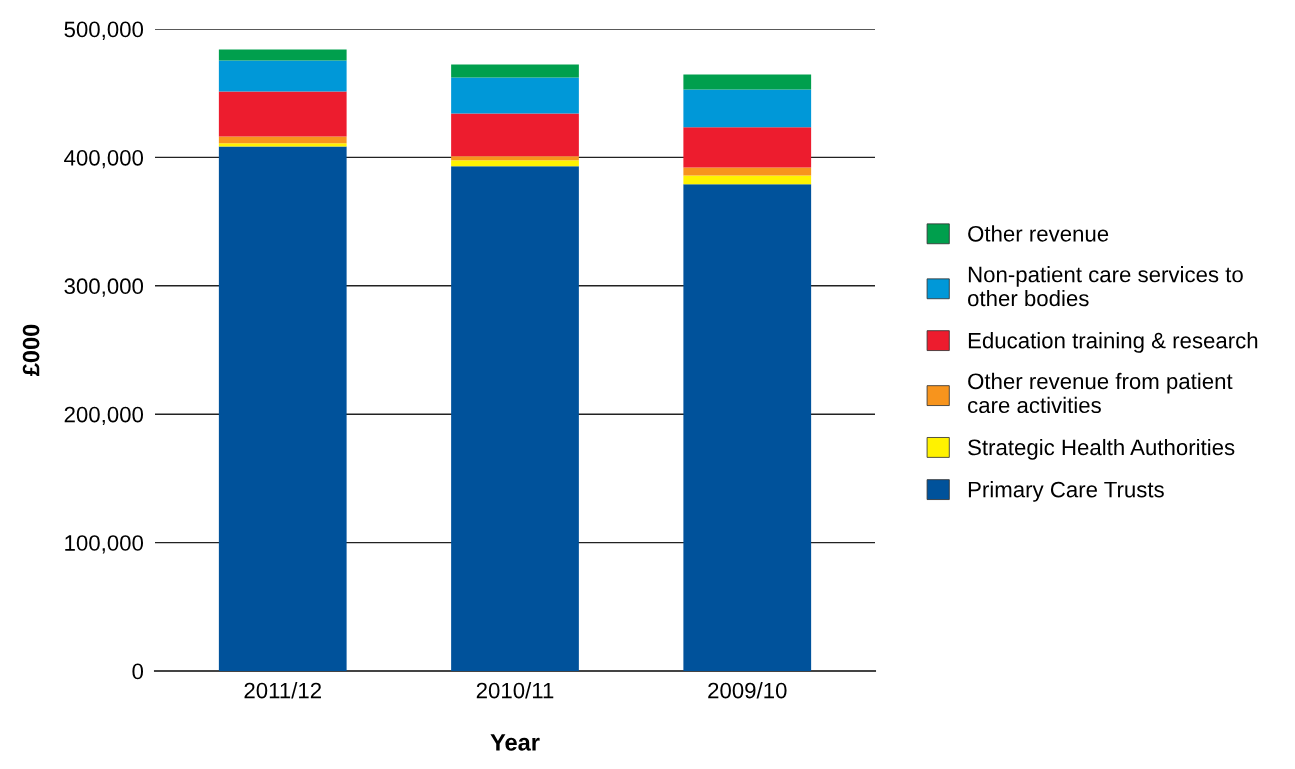 The height and width of the screenshot is (769, 1295). I want to click on y-tick-label: 400,000, so click(104, 159).